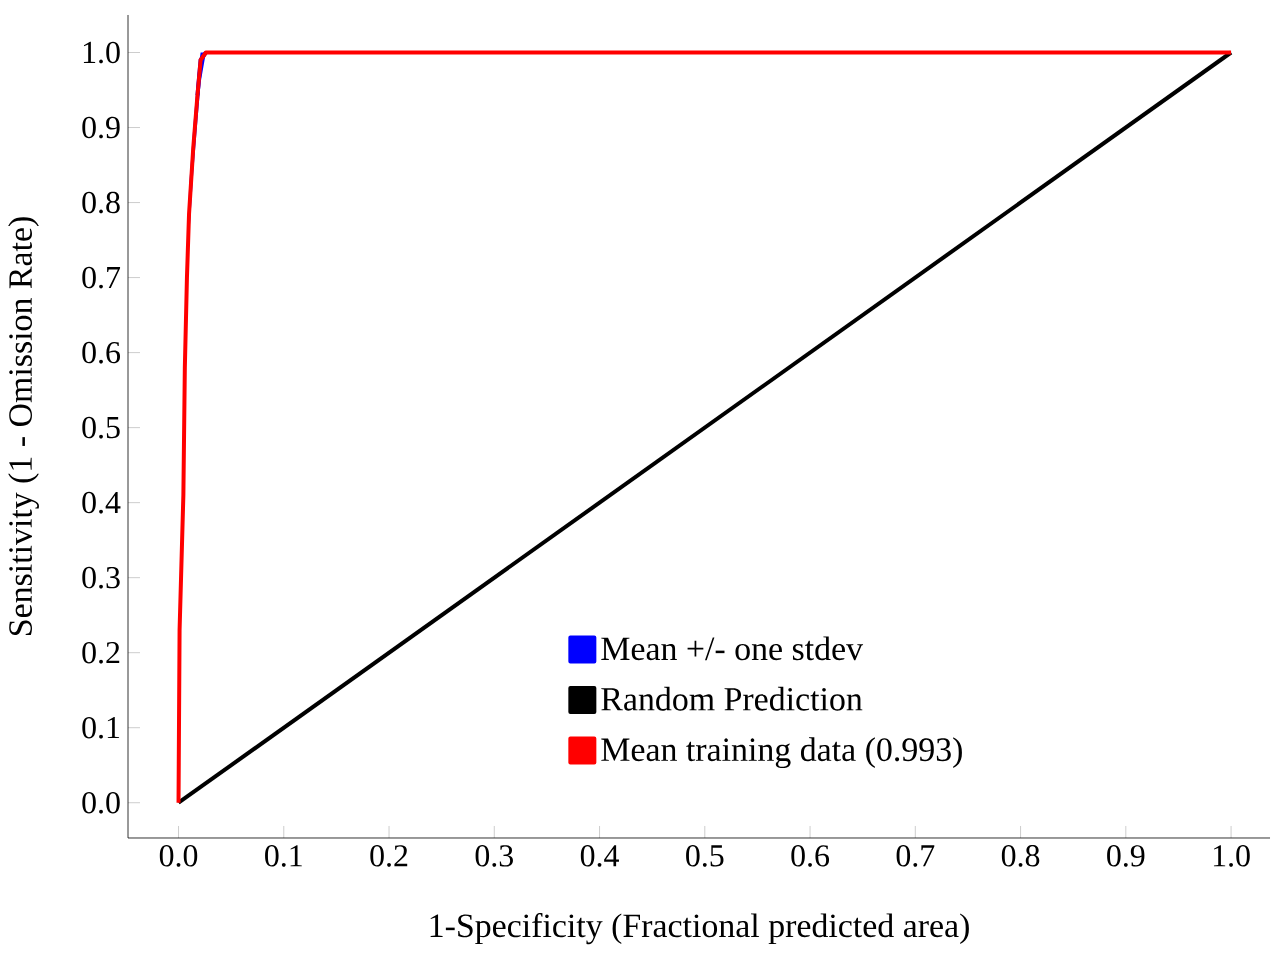 This screenshot has height=954, width=1273. Describe the element at coordinates (101, 127) in the screenshot. I see `y-tick-label: 0.9` at that location.